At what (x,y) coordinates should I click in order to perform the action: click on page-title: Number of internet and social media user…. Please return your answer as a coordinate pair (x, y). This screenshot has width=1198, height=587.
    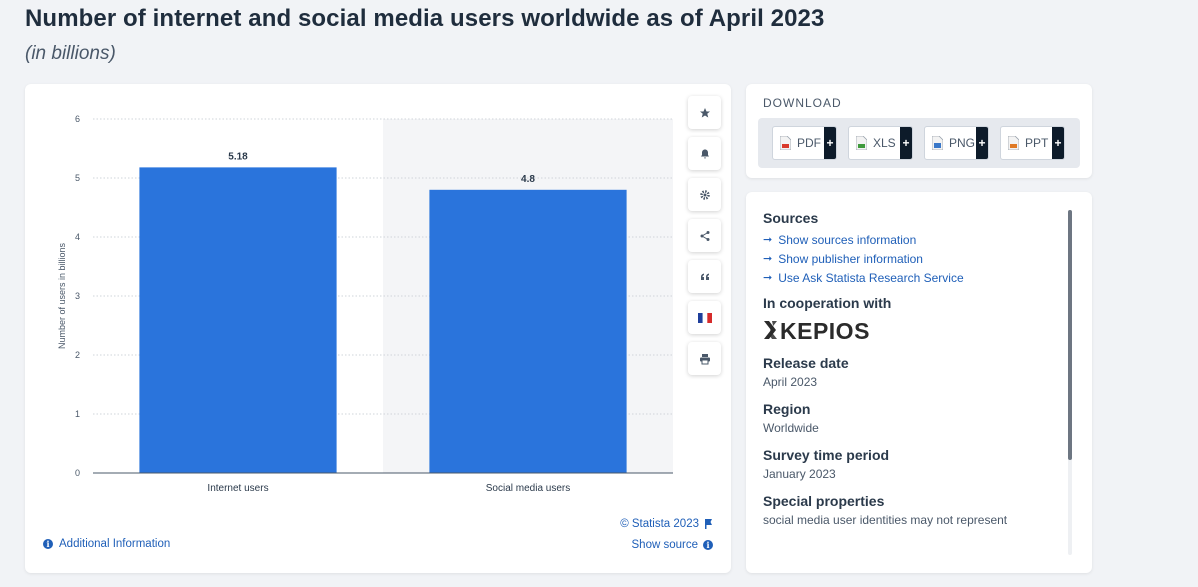
    Looking at the image, I should click on (425, 18).